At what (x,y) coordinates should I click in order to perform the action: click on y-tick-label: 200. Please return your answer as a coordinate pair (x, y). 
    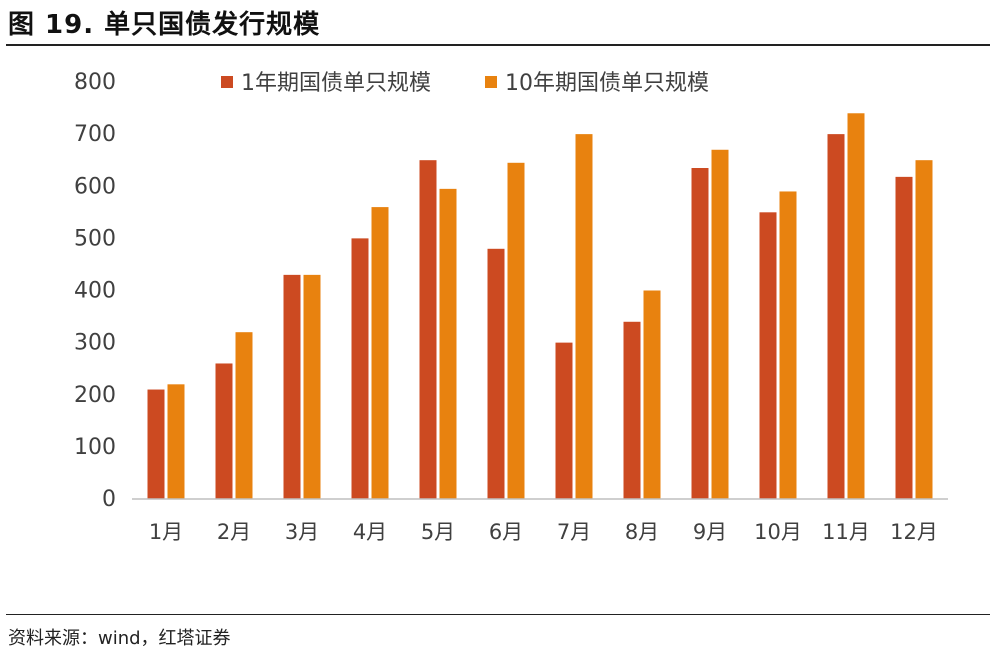
    Looking at the image, I should click on (95, 395).